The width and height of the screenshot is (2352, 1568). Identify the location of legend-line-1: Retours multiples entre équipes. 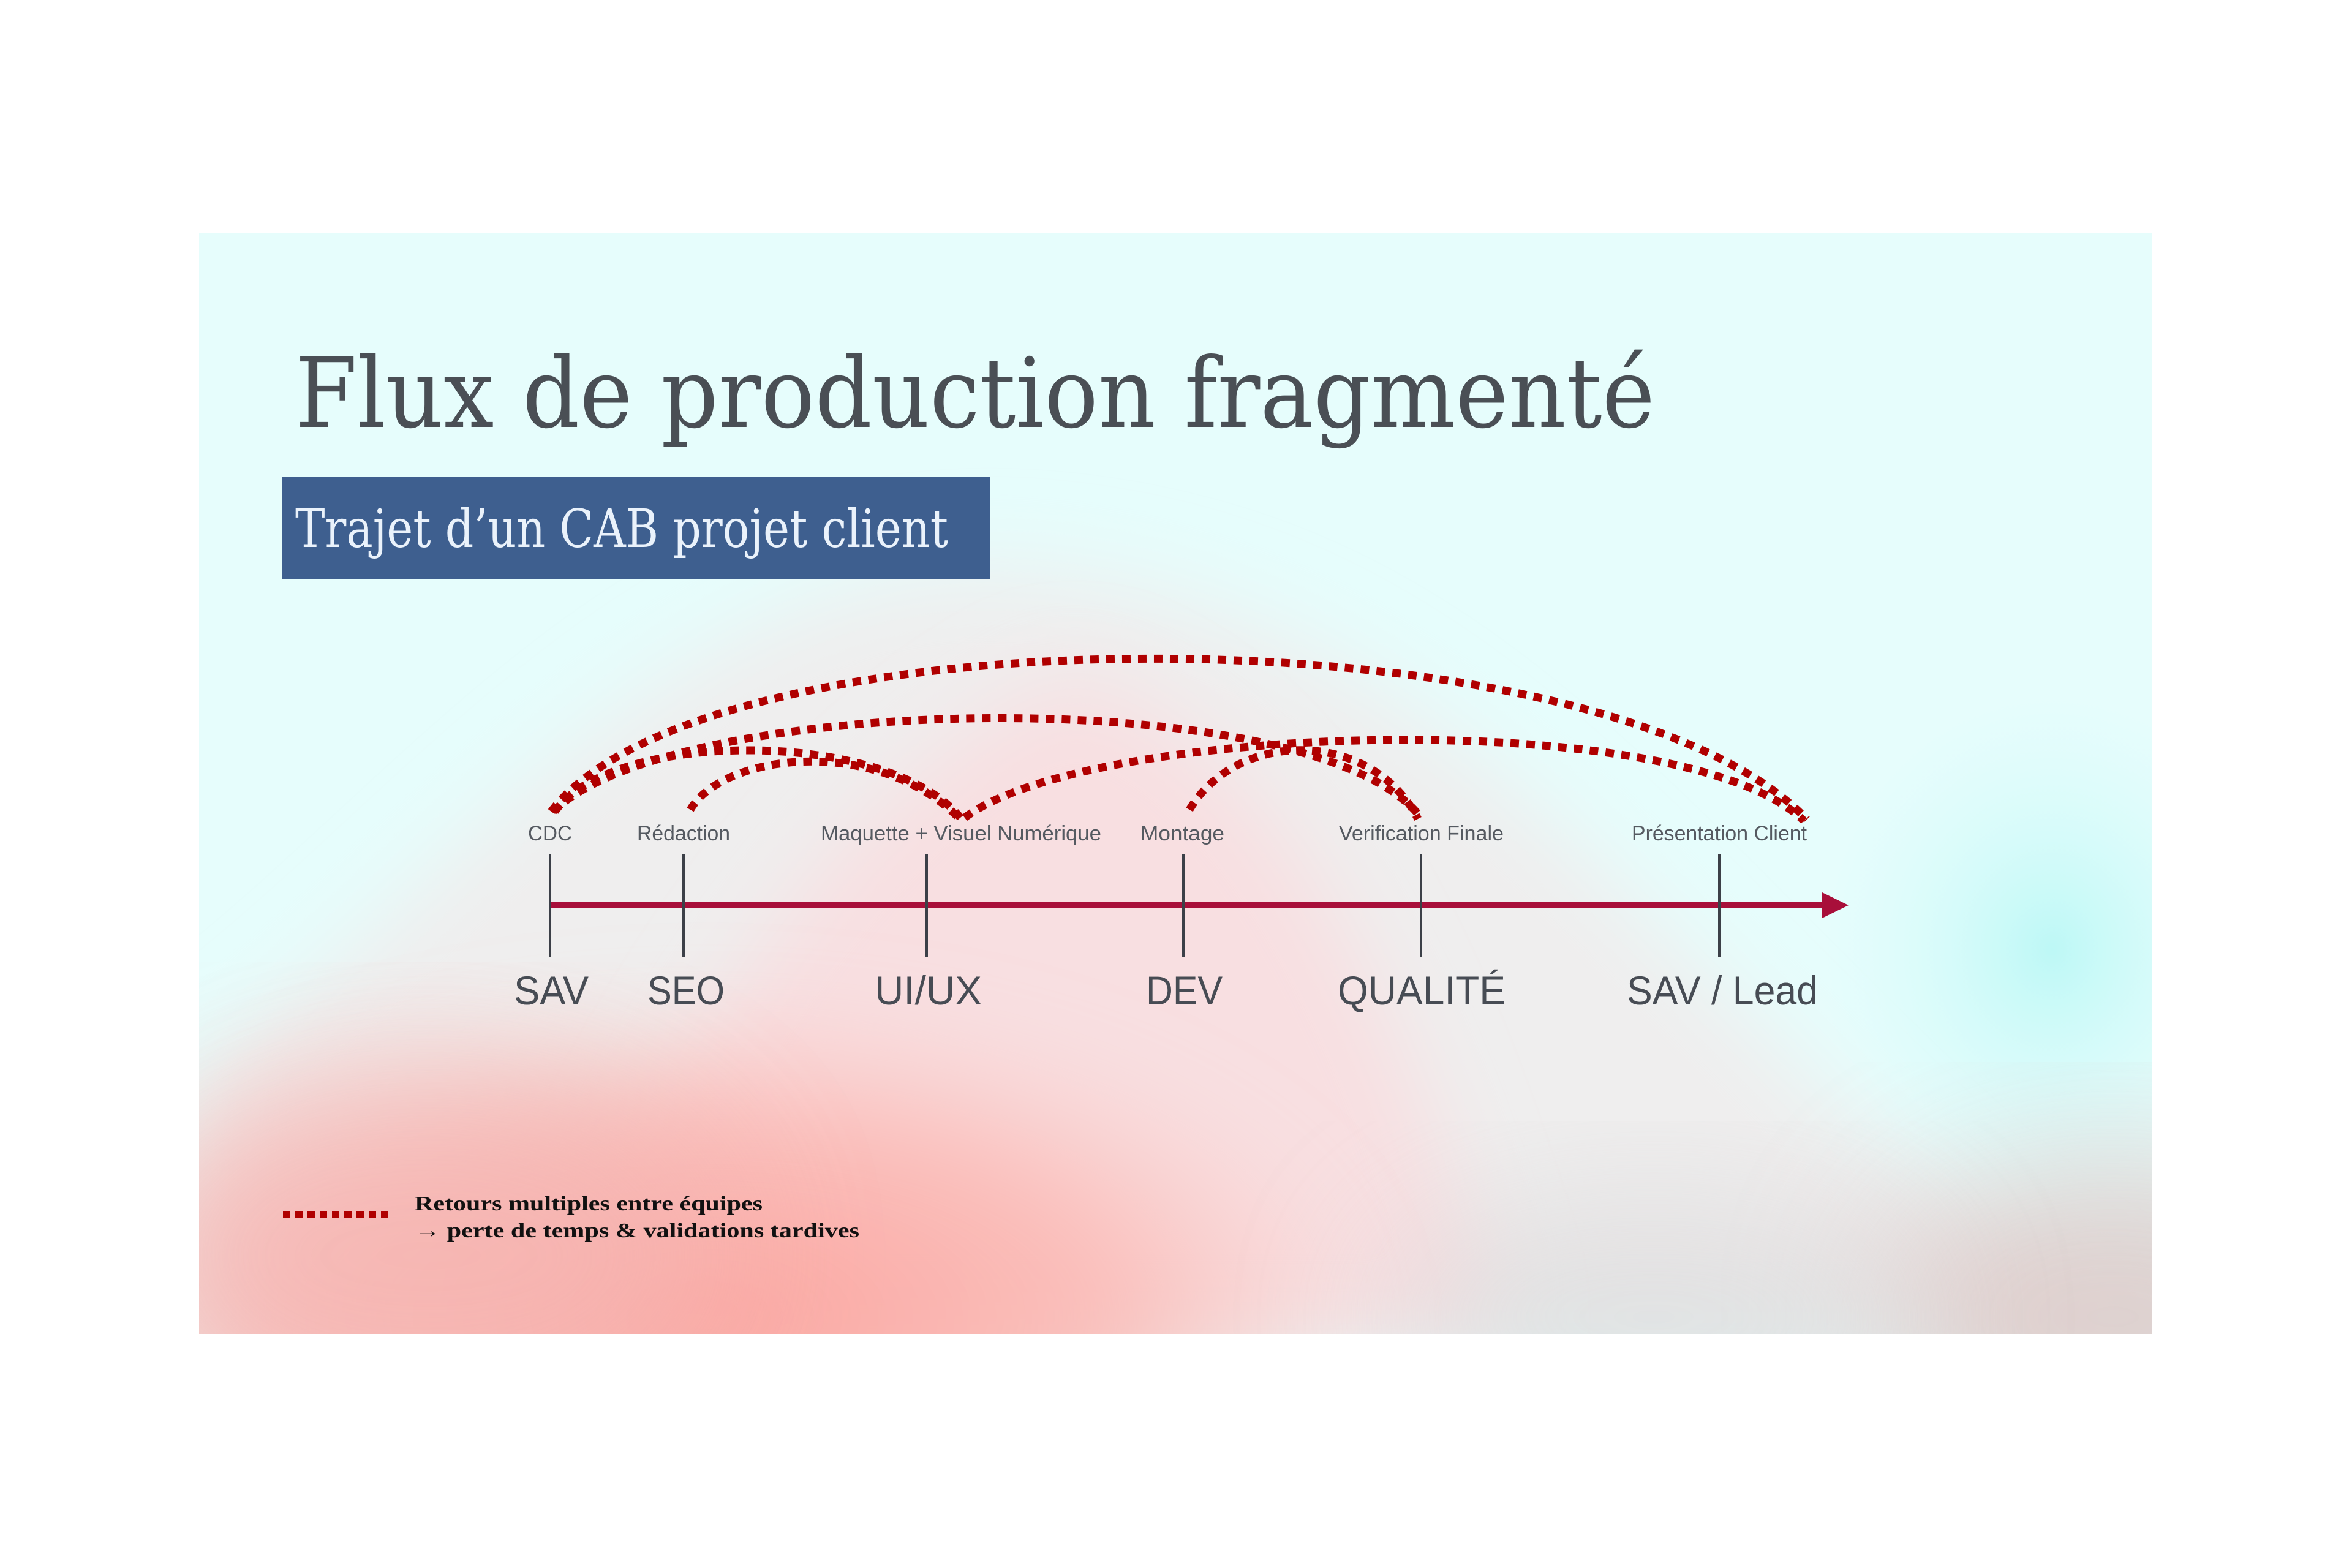
(589, 1204).